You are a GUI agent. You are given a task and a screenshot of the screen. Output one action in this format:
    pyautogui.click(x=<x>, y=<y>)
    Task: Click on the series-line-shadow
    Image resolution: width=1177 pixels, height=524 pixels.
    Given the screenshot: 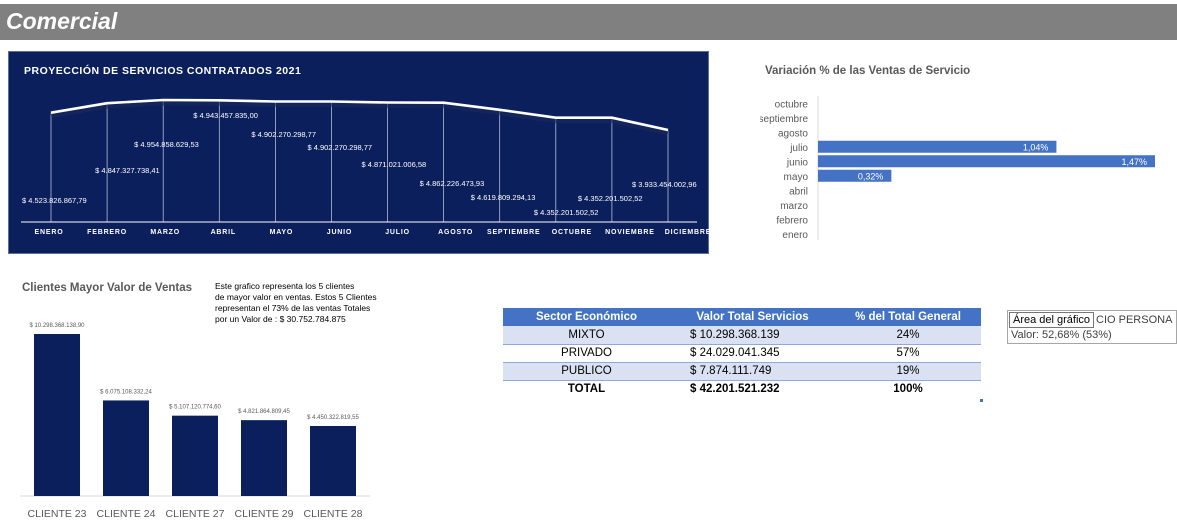 What is the action you would take?
    pyautogui.click(x=359, y=118)
    